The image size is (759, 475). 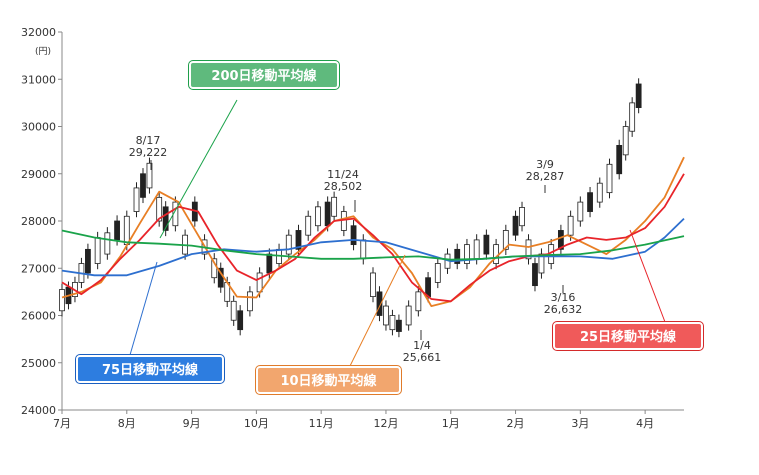 I want to click on annotation-date: 8/17, so click(x=148, y=140).